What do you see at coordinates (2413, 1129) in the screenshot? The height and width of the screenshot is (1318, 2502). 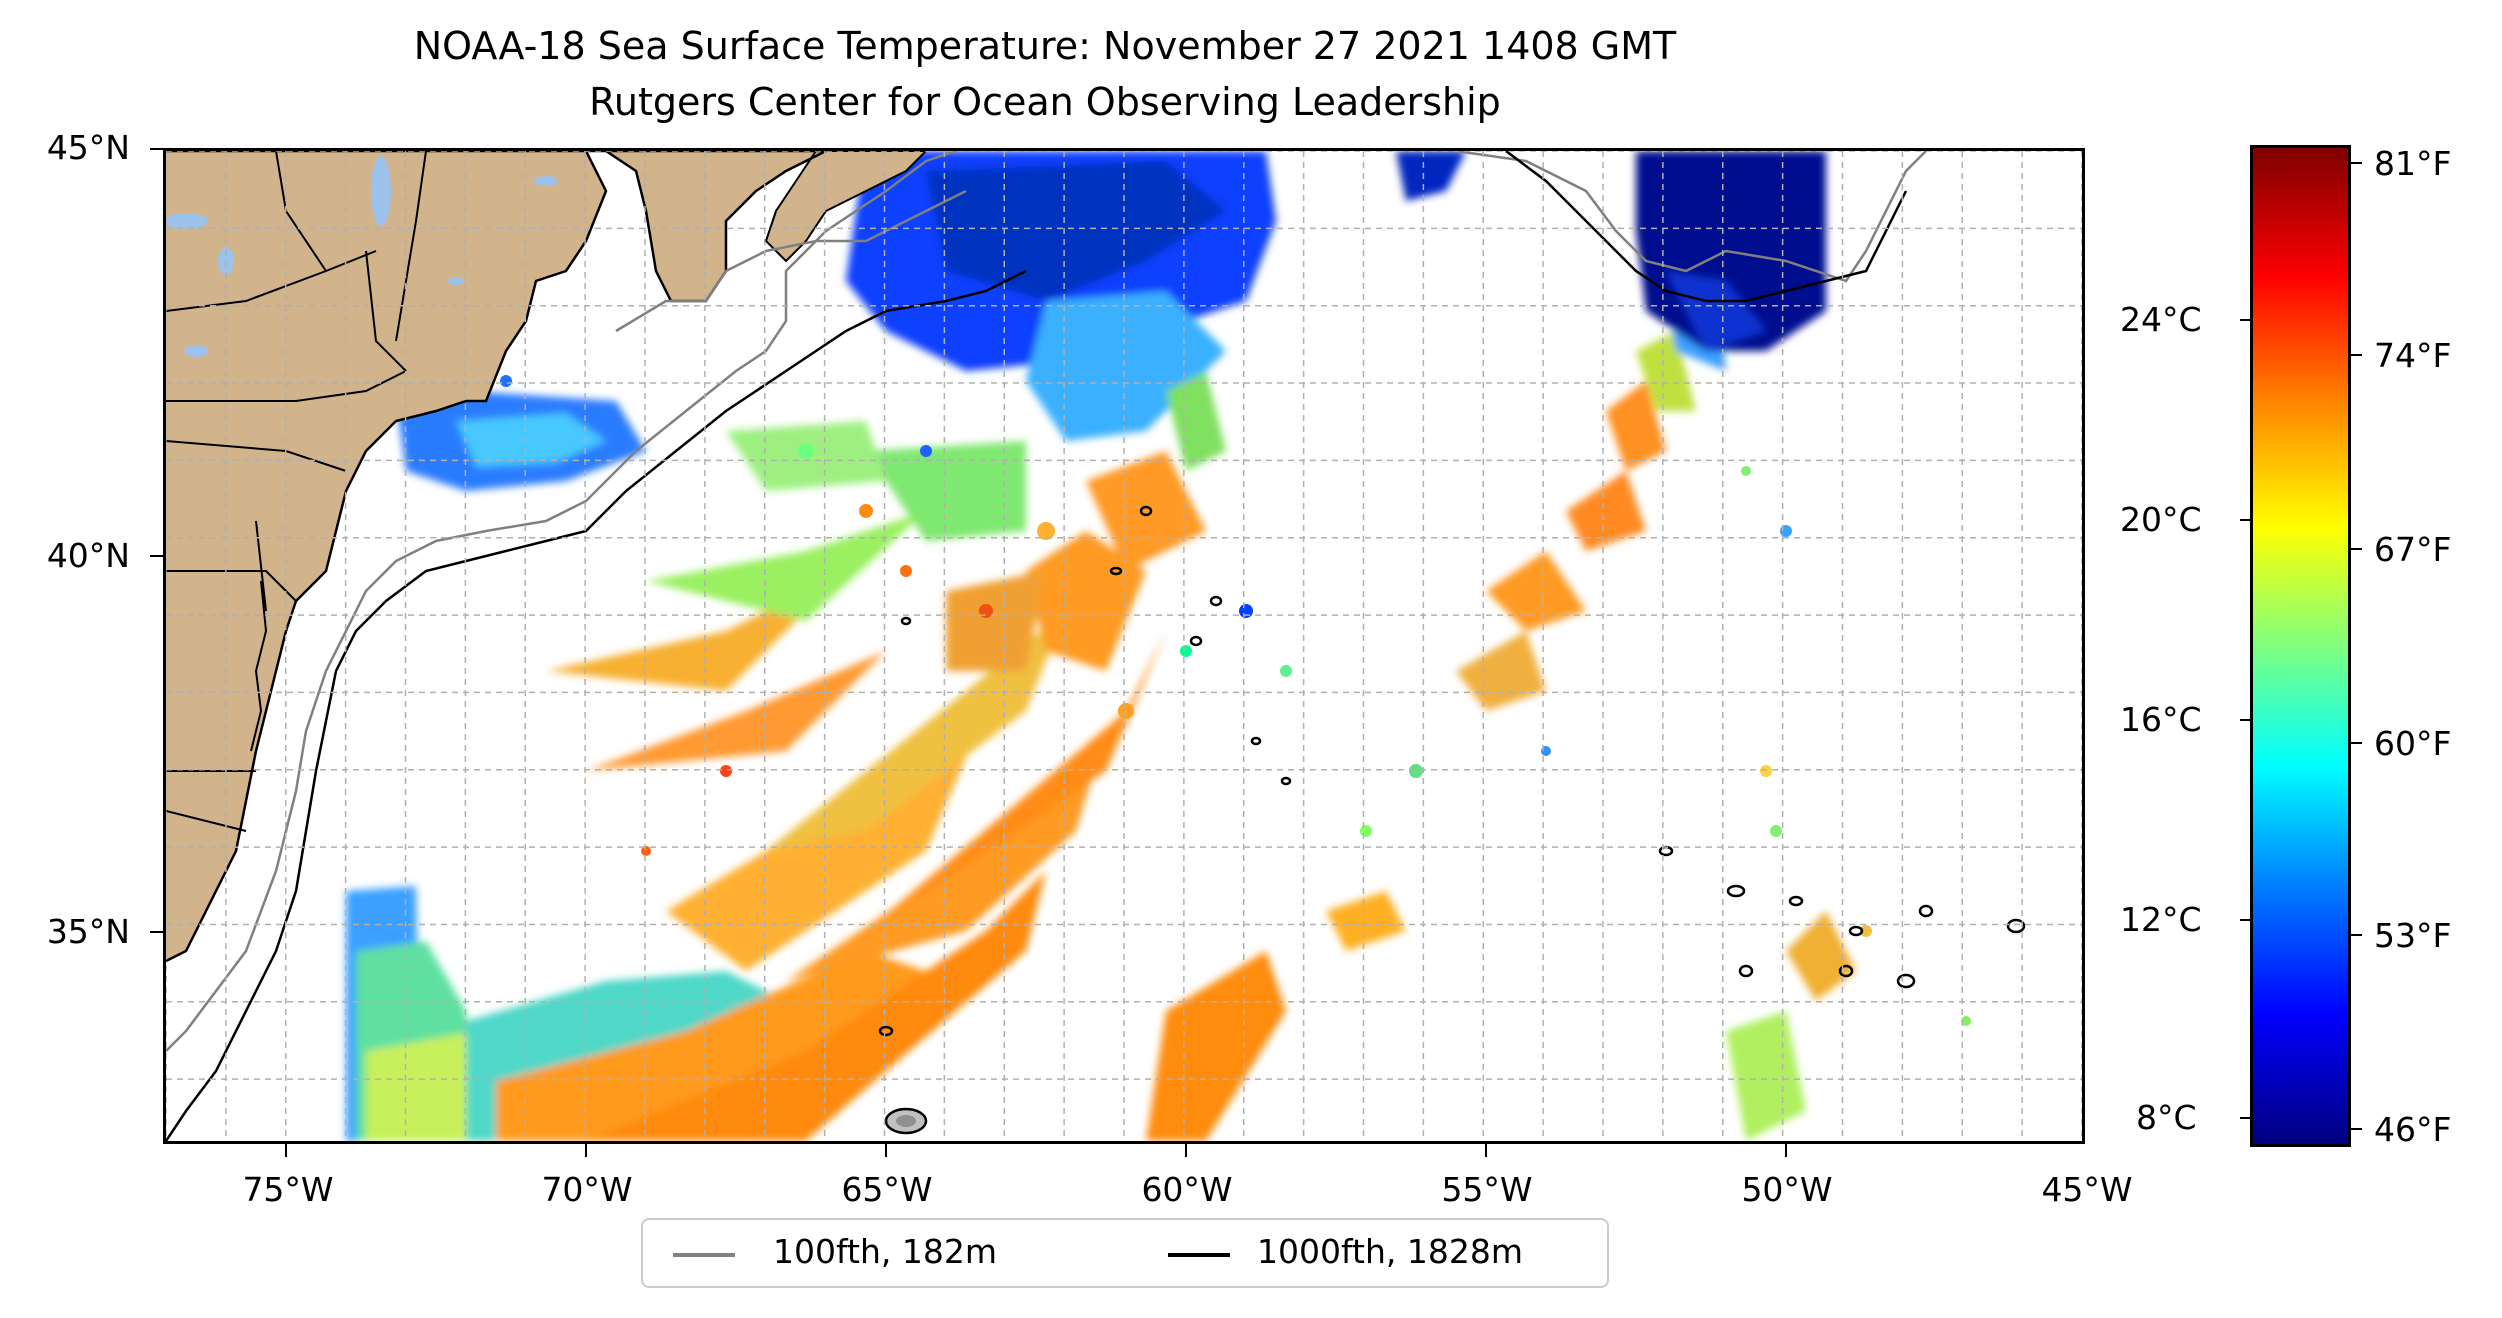 I see `colorbar-label-46f: 46°F` at bounding box center [2413, 1129].